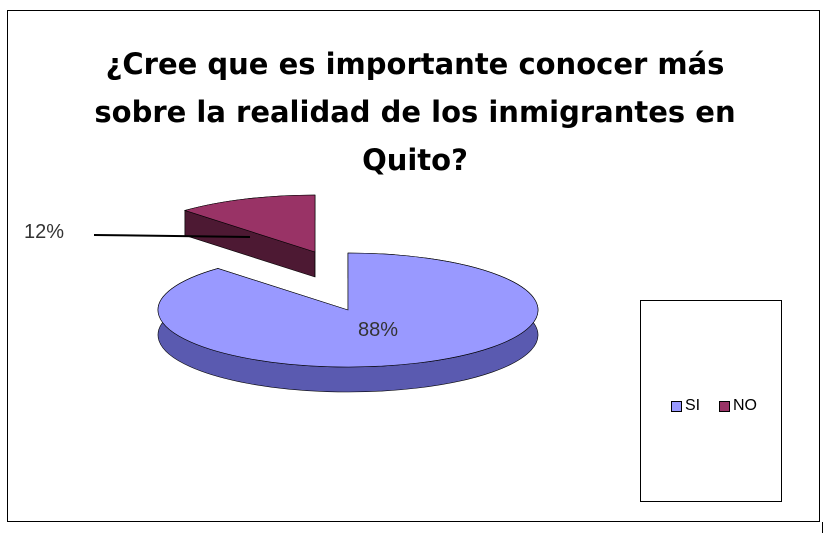 The height and width of the screenshot is (533, 830). I want to click on legend-label-si: SI, so click(693, 405).